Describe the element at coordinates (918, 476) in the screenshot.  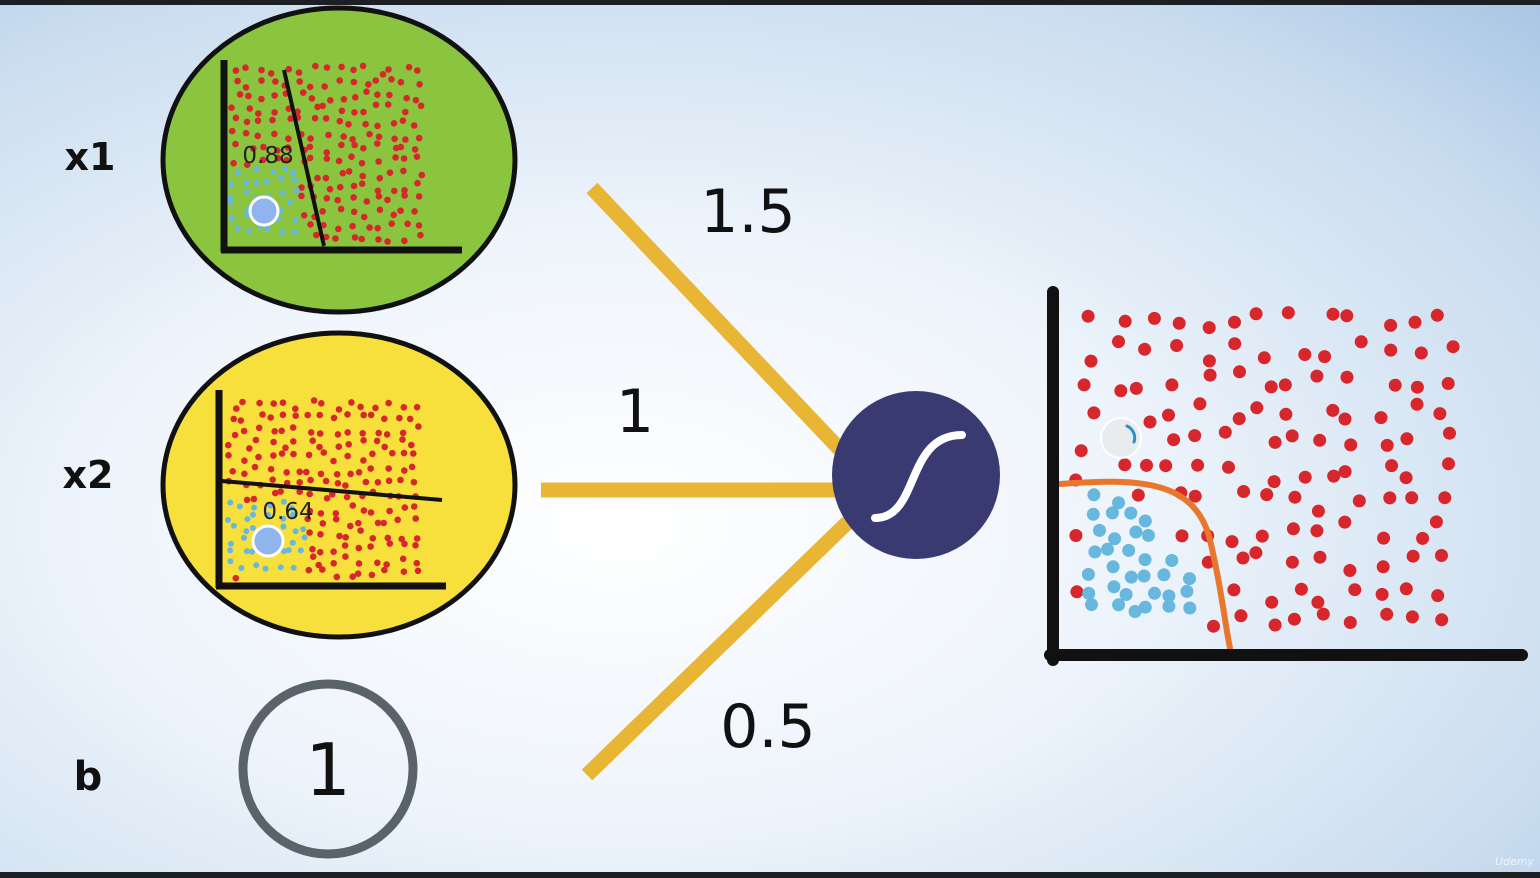
I see `sigmoid-icon` at that location.